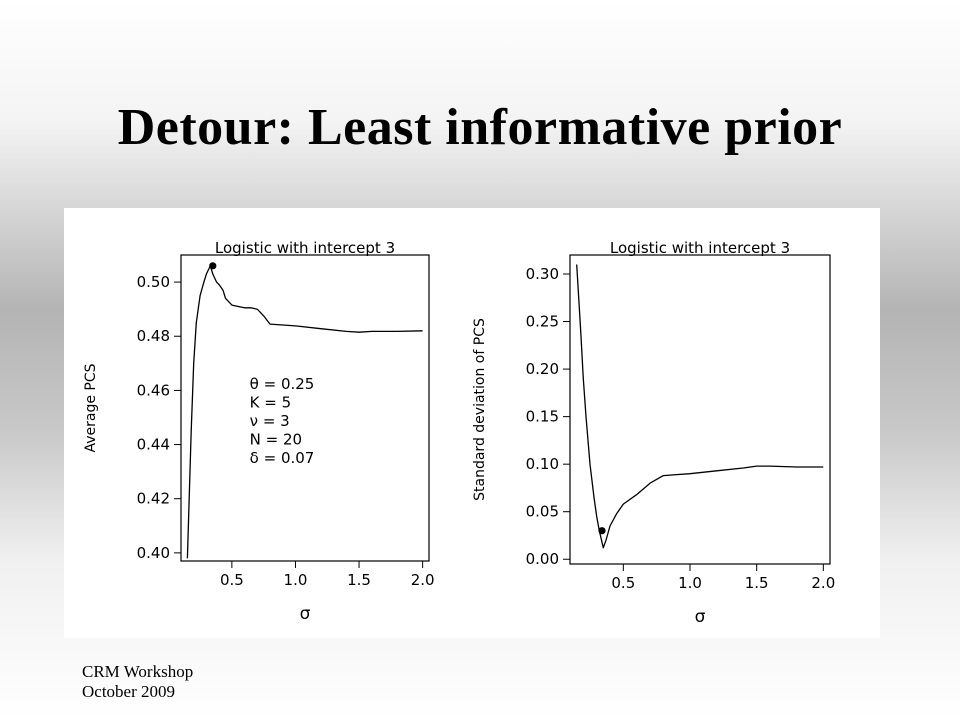 The image size is (960, 720). I want to click on parameter-label: K = 5, so click(270, 403).